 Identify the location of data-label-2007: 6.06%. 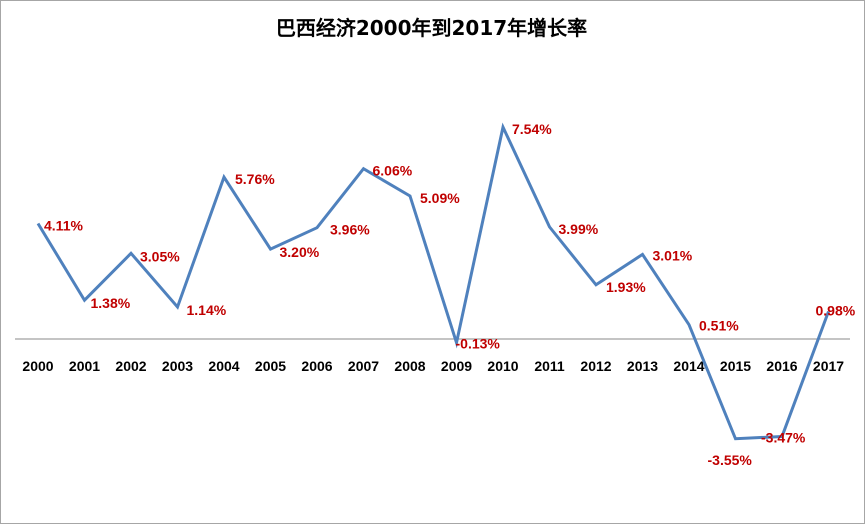
(393, 171).